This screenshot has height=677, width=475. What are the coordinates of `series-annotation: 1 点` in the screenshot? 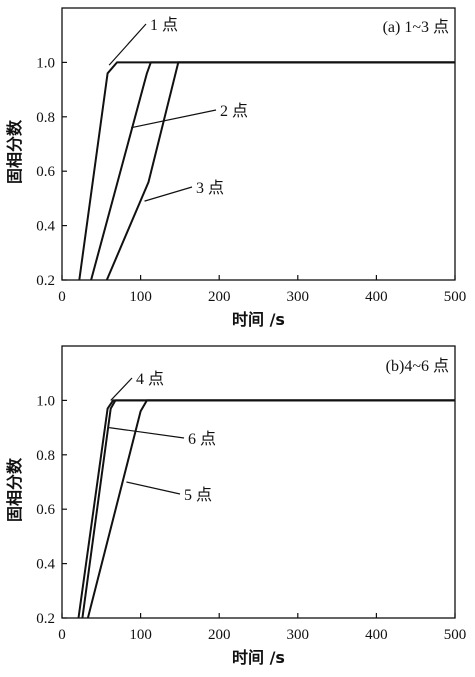 It's located at (164, 25).